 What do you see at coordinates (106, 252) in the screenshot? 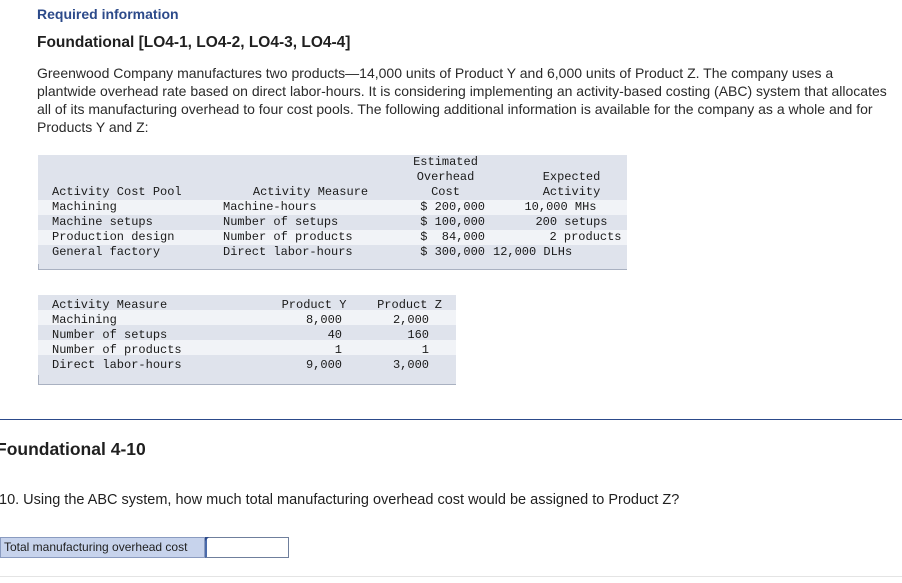
I see `cell-pool: General factory` at bounding box center [106, 252].